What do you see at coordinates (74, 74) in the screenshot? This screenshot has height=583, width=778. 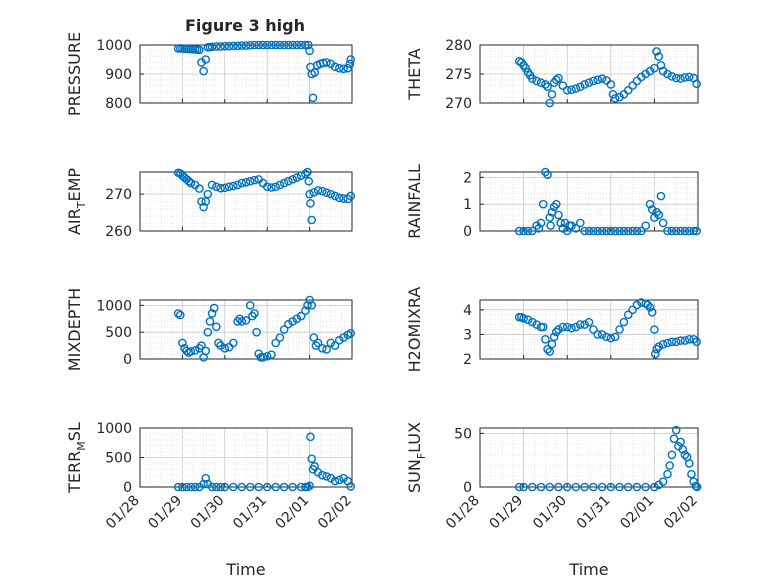 I see `y-axis-label: PRESSURE` at bounding box center [74, 74].